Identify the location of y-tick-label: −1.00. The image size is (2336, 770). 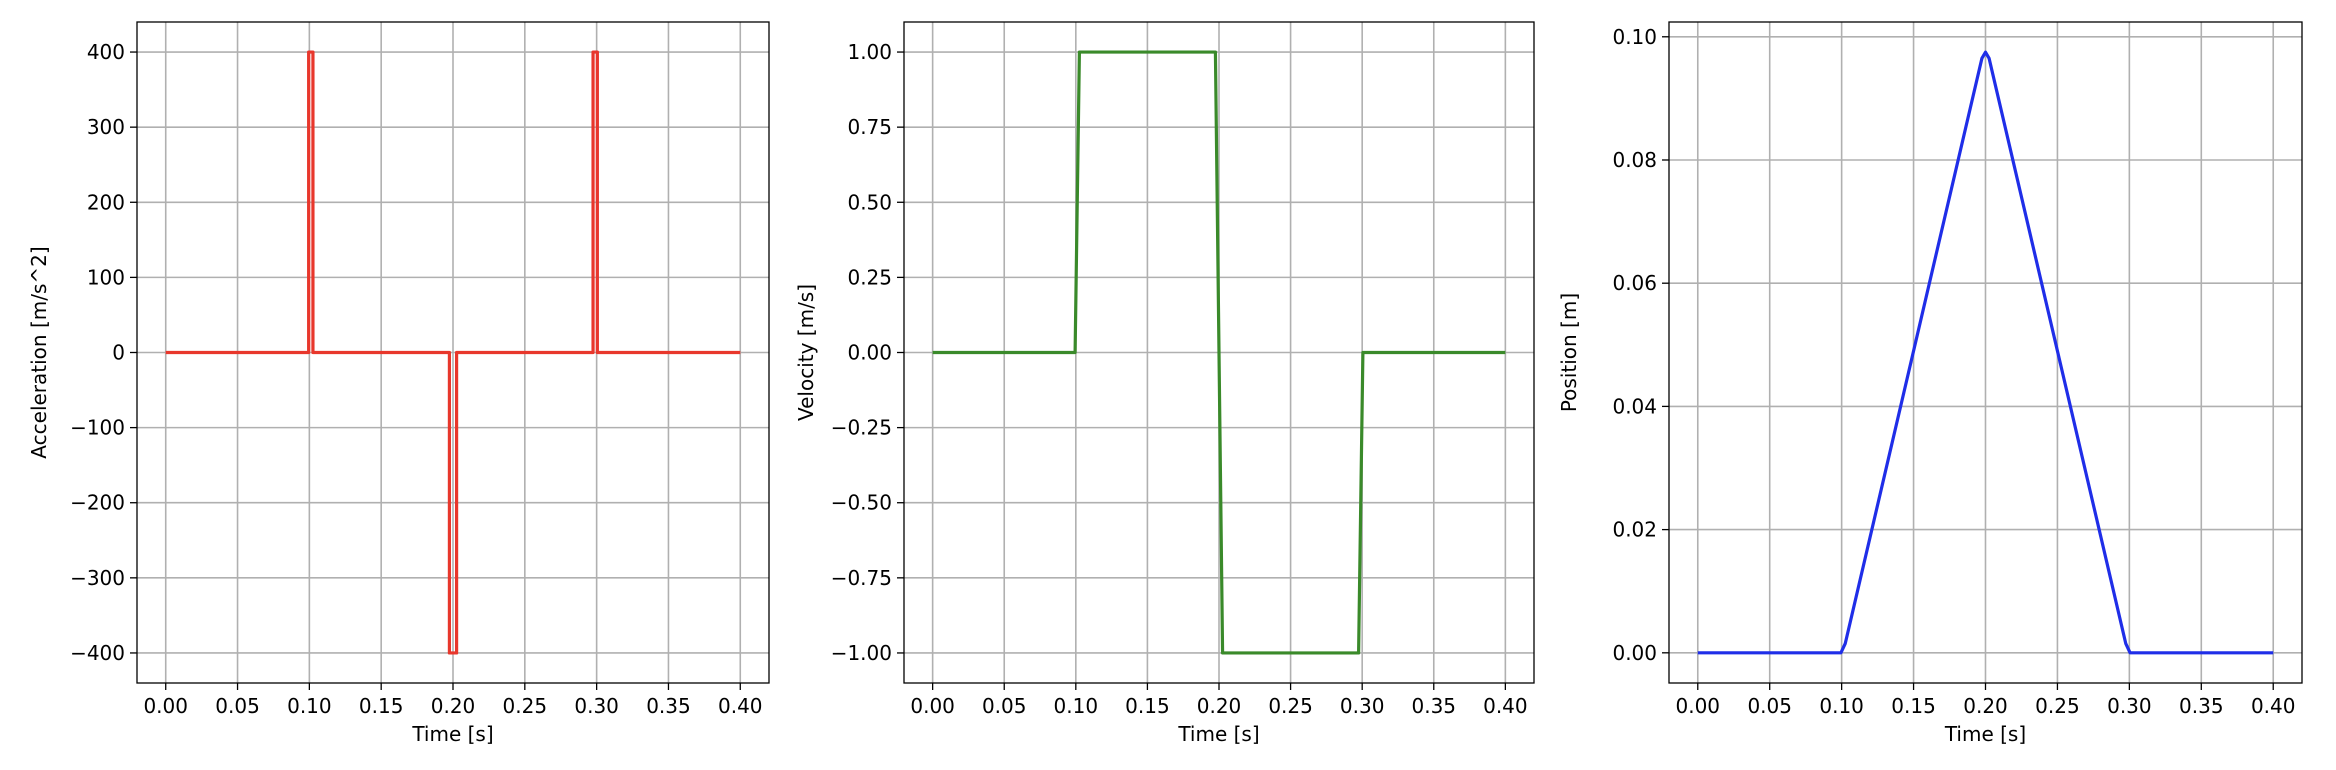
(861, 653).